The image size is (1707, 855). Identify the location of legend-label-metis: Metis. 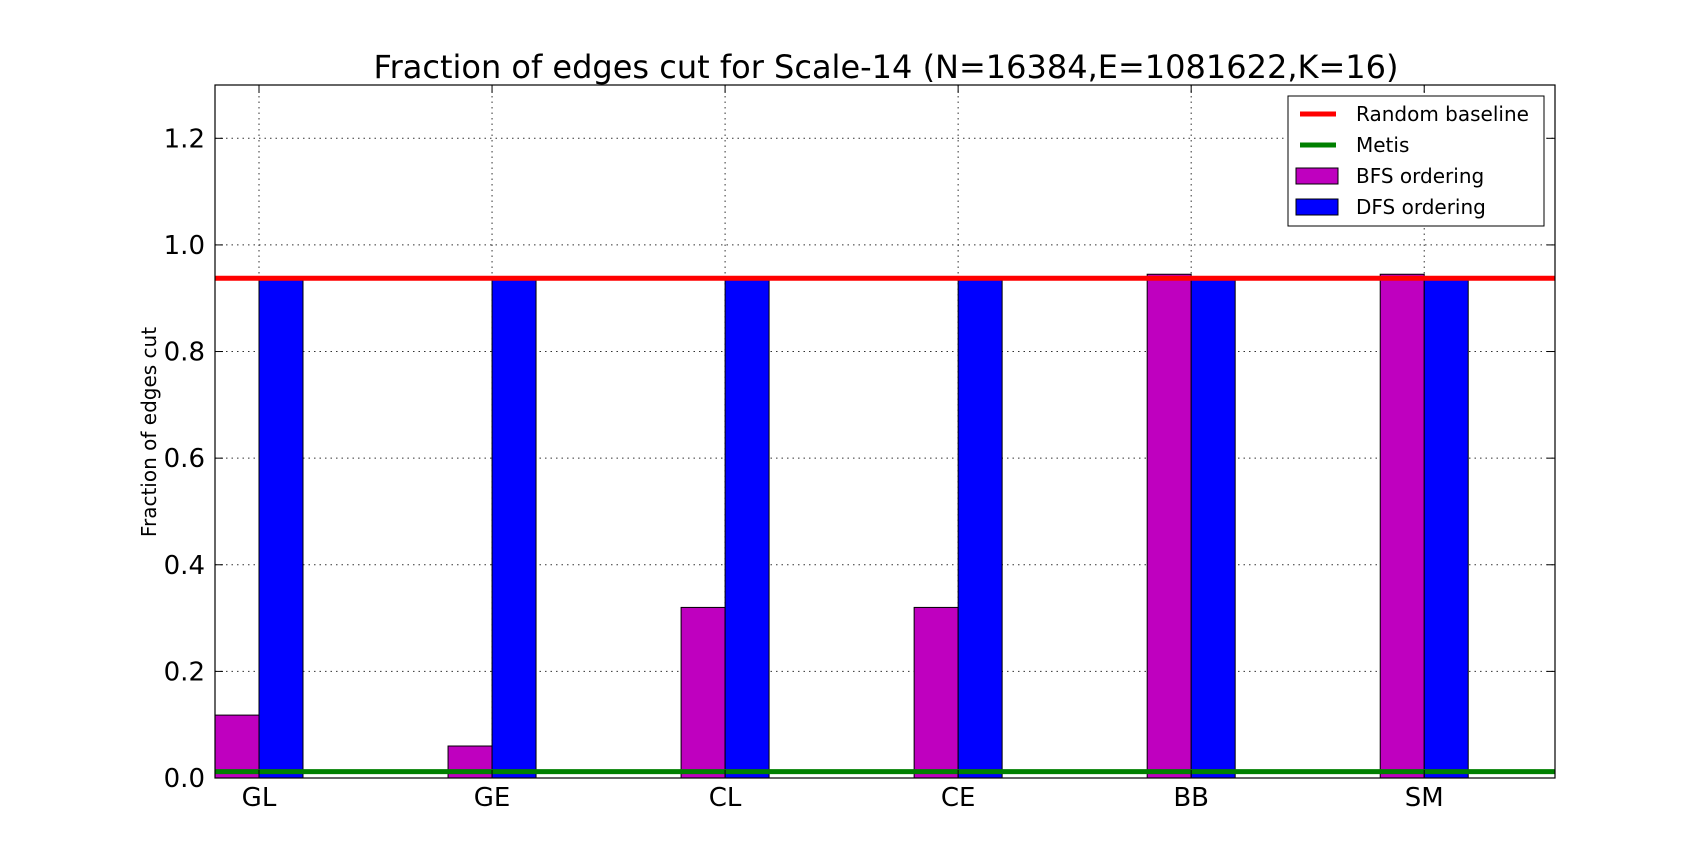
(1382, 145).